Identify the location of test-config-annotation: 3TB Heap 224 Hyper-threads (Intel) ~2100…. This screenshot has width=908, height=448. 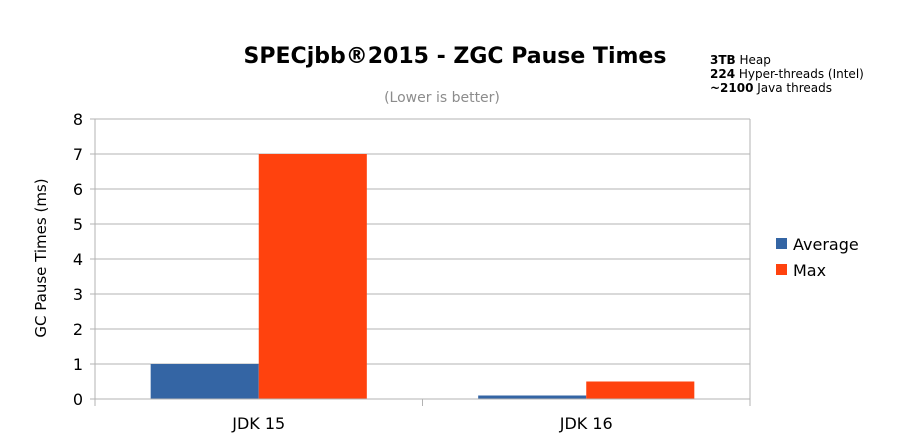
(787, 74).